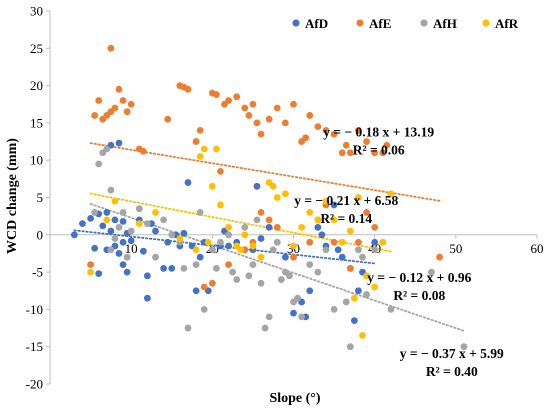 The image size is (550, 409). Describe the element at coordinates (36, 160) in the screenshot. I see `y-tick-label: 10` at that location.